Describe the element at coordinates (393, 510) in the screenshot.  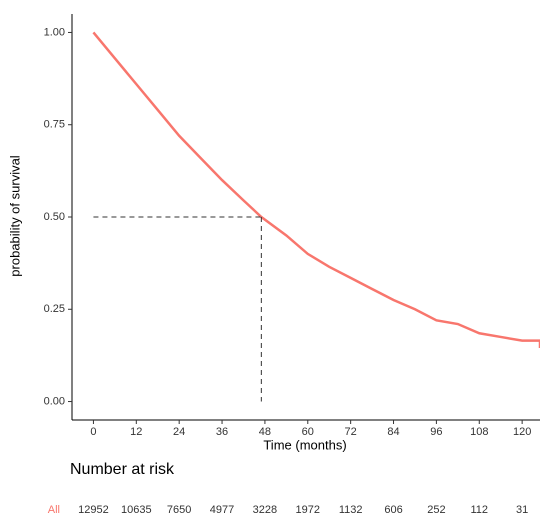
I see `risk-count: 606` at that location.